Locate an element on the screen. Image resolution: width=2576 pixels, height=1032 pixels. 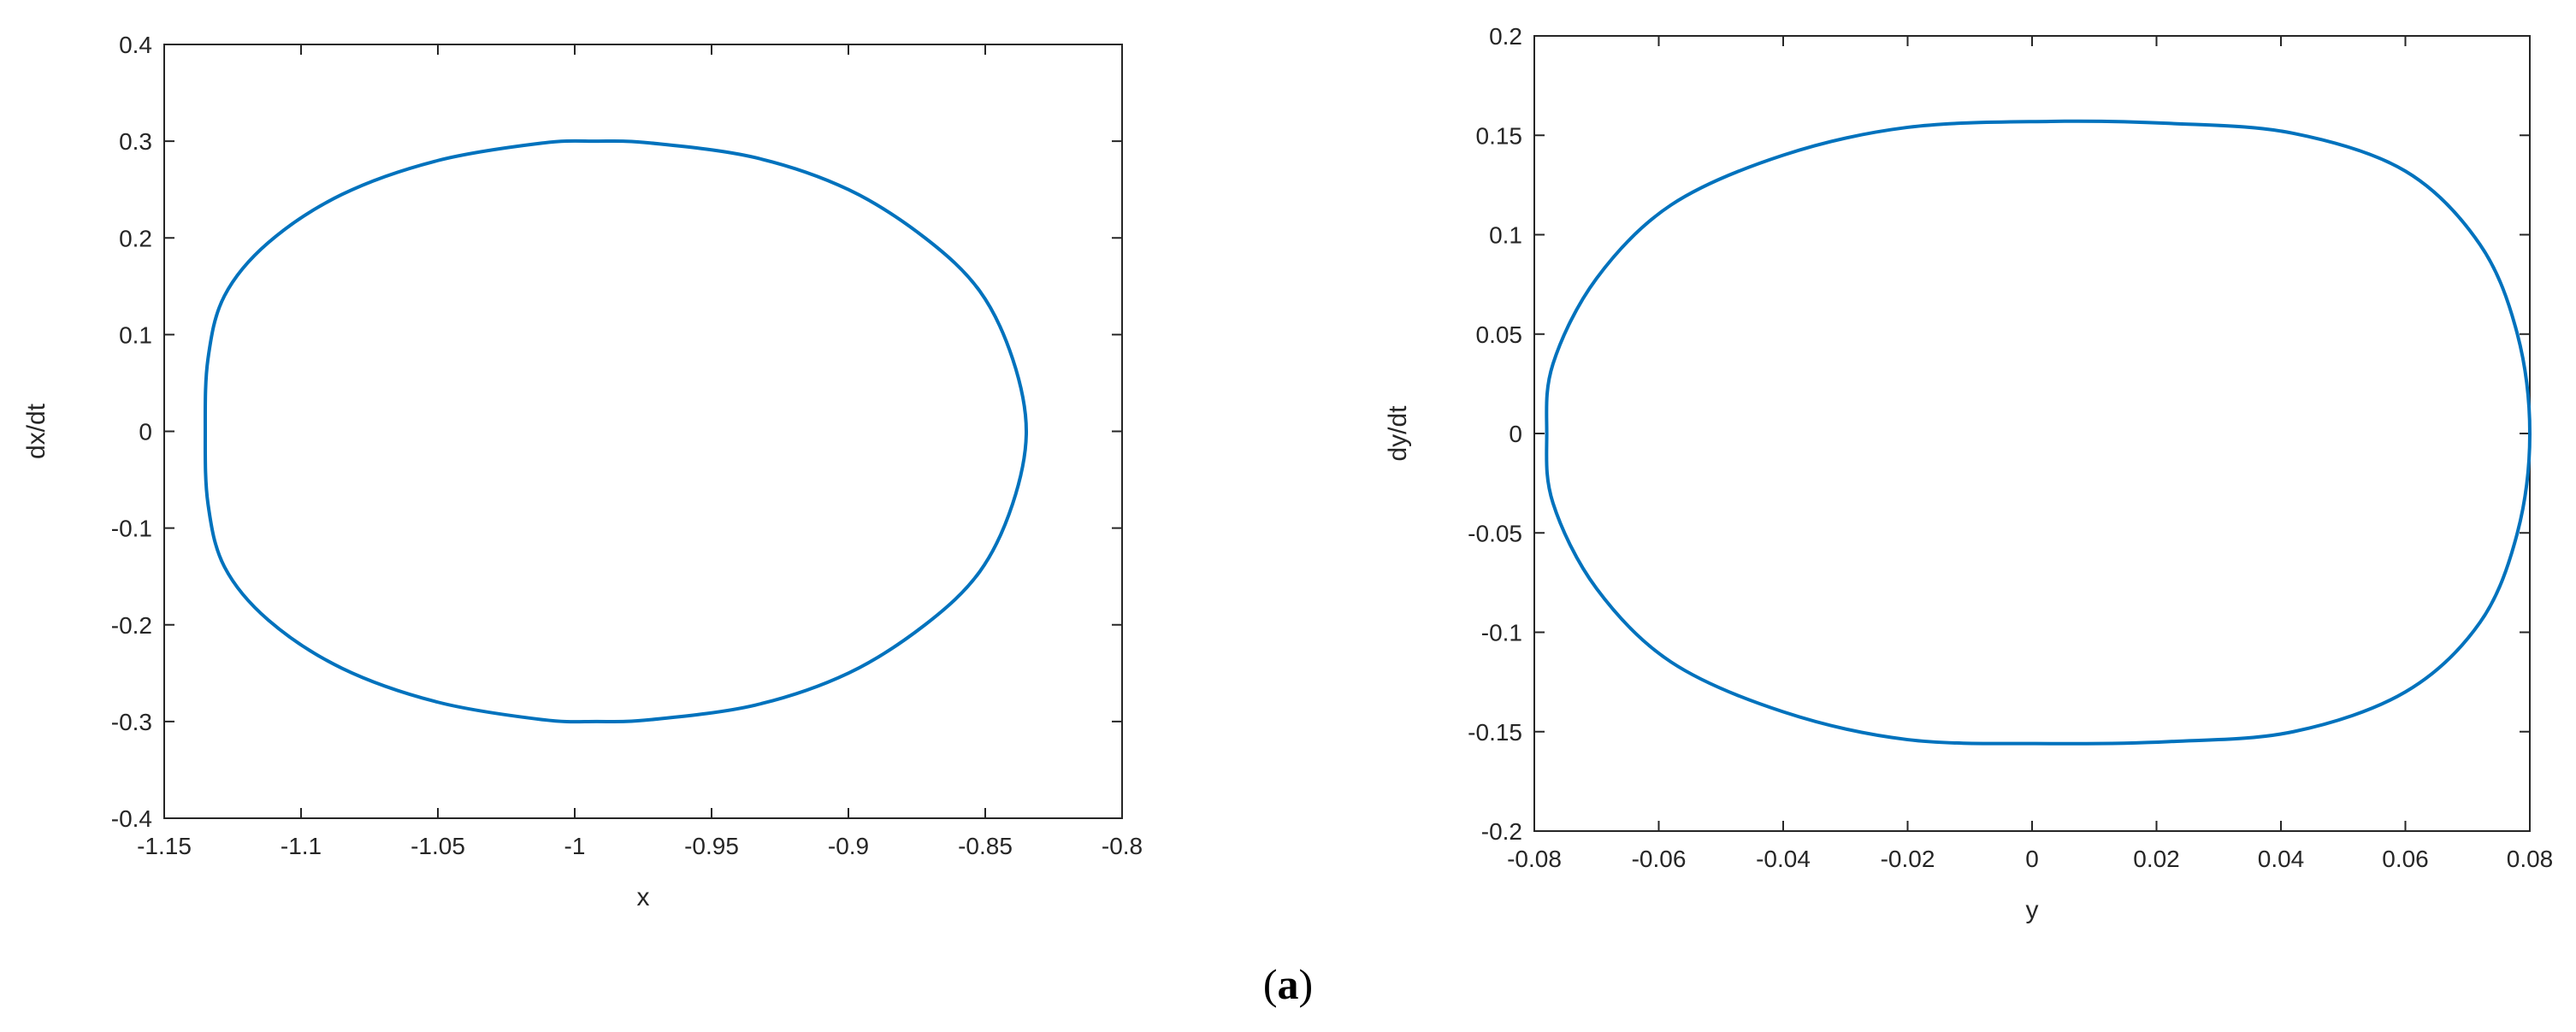
x-tick-label: -0.02 is located at coordinates (1908, 859).